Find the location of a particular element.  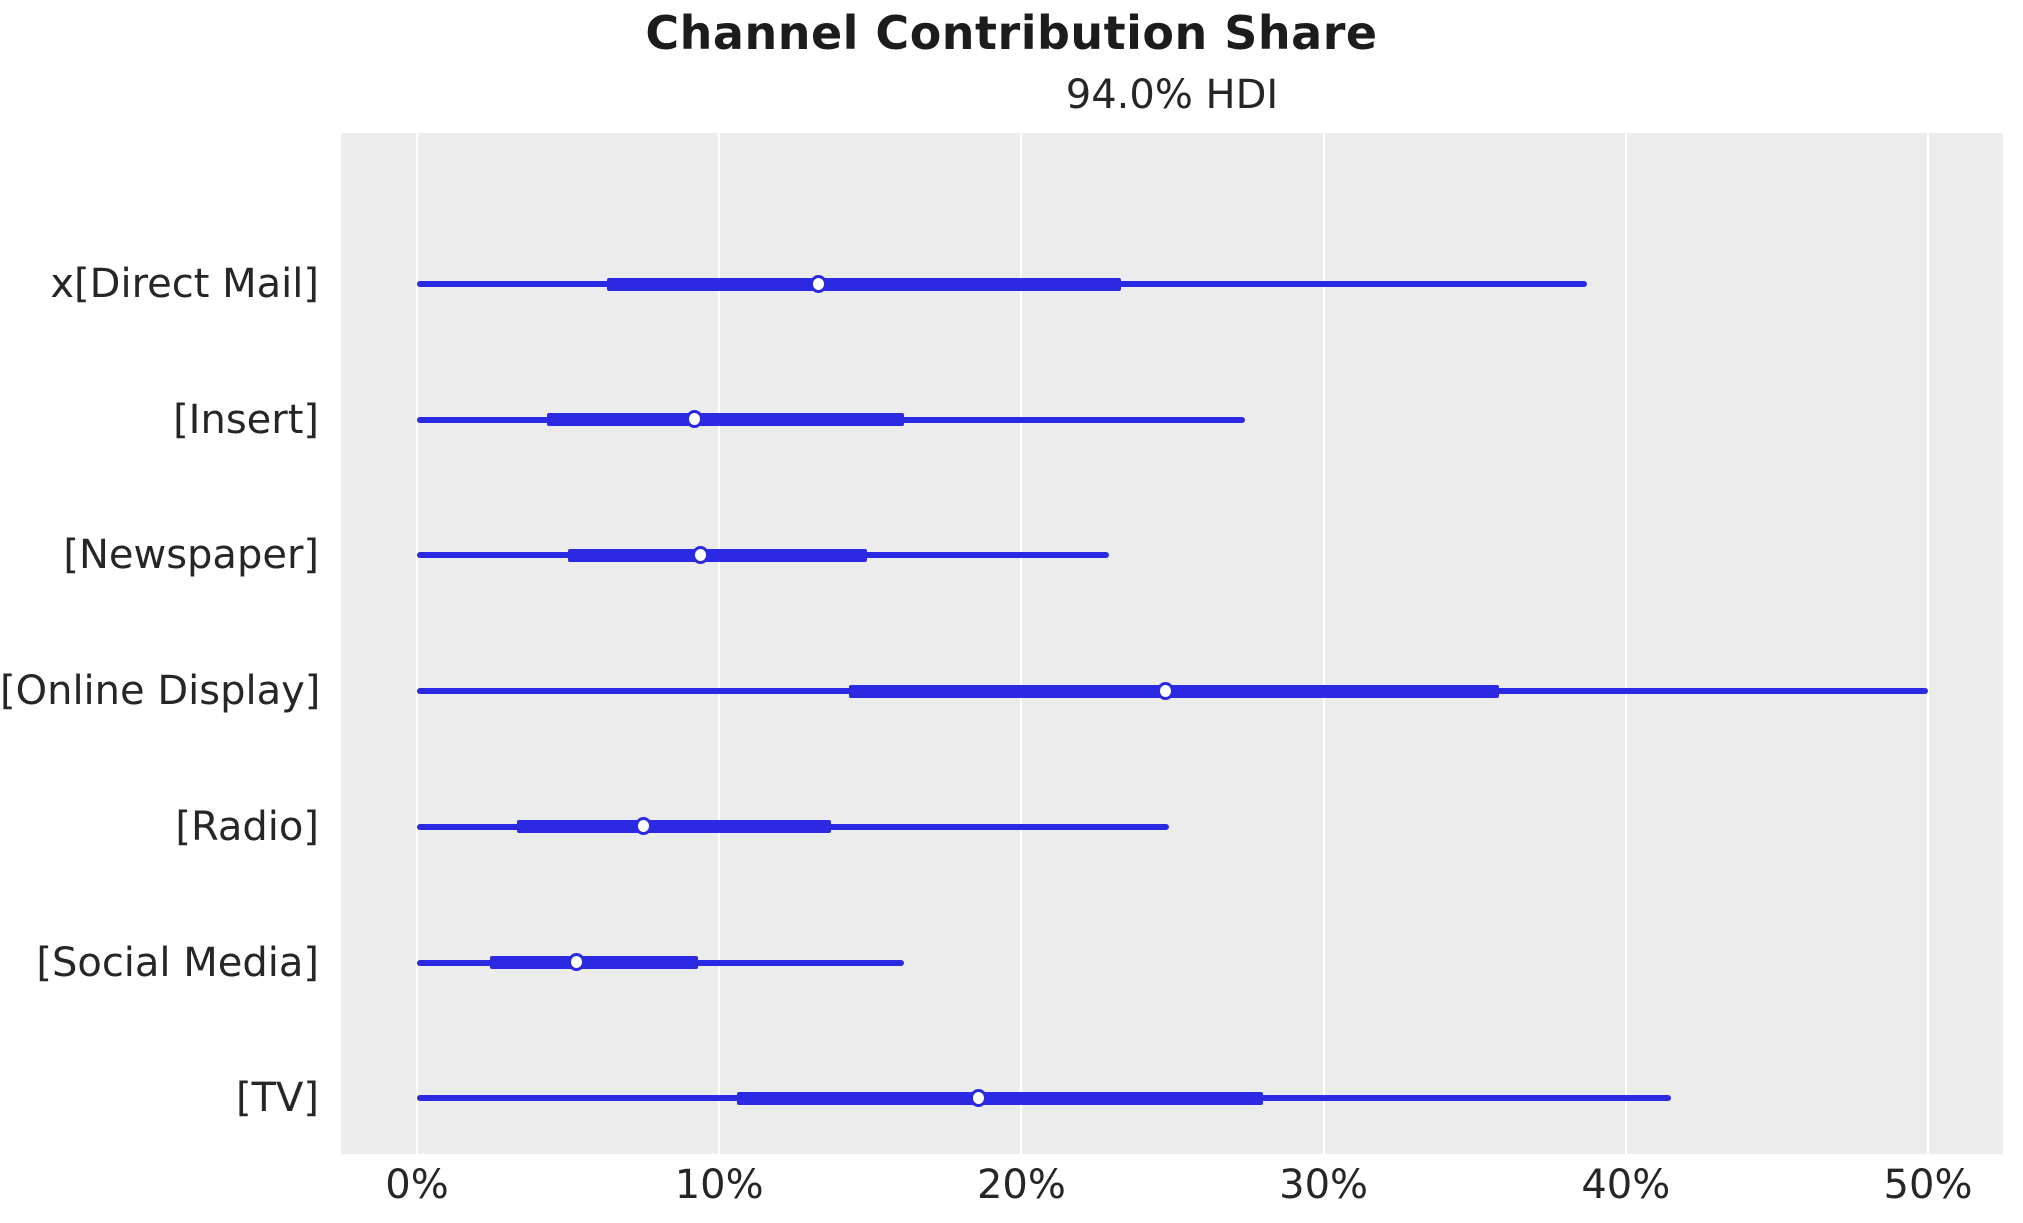

x-axis-tick-label: 40% is located at coordinates (1626, 1185).